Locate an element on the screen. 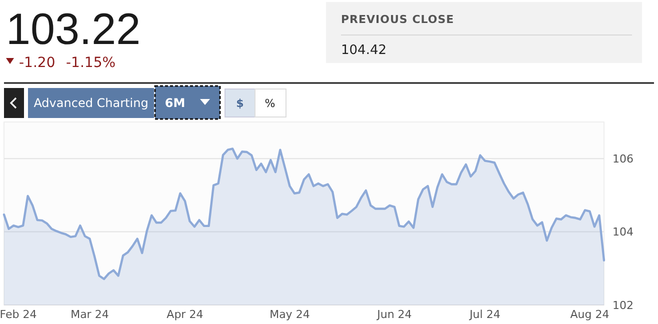 Image resolution: width=658 pixels, height=324 pixels. text: 104.42 is located at coordinates (363, 50).